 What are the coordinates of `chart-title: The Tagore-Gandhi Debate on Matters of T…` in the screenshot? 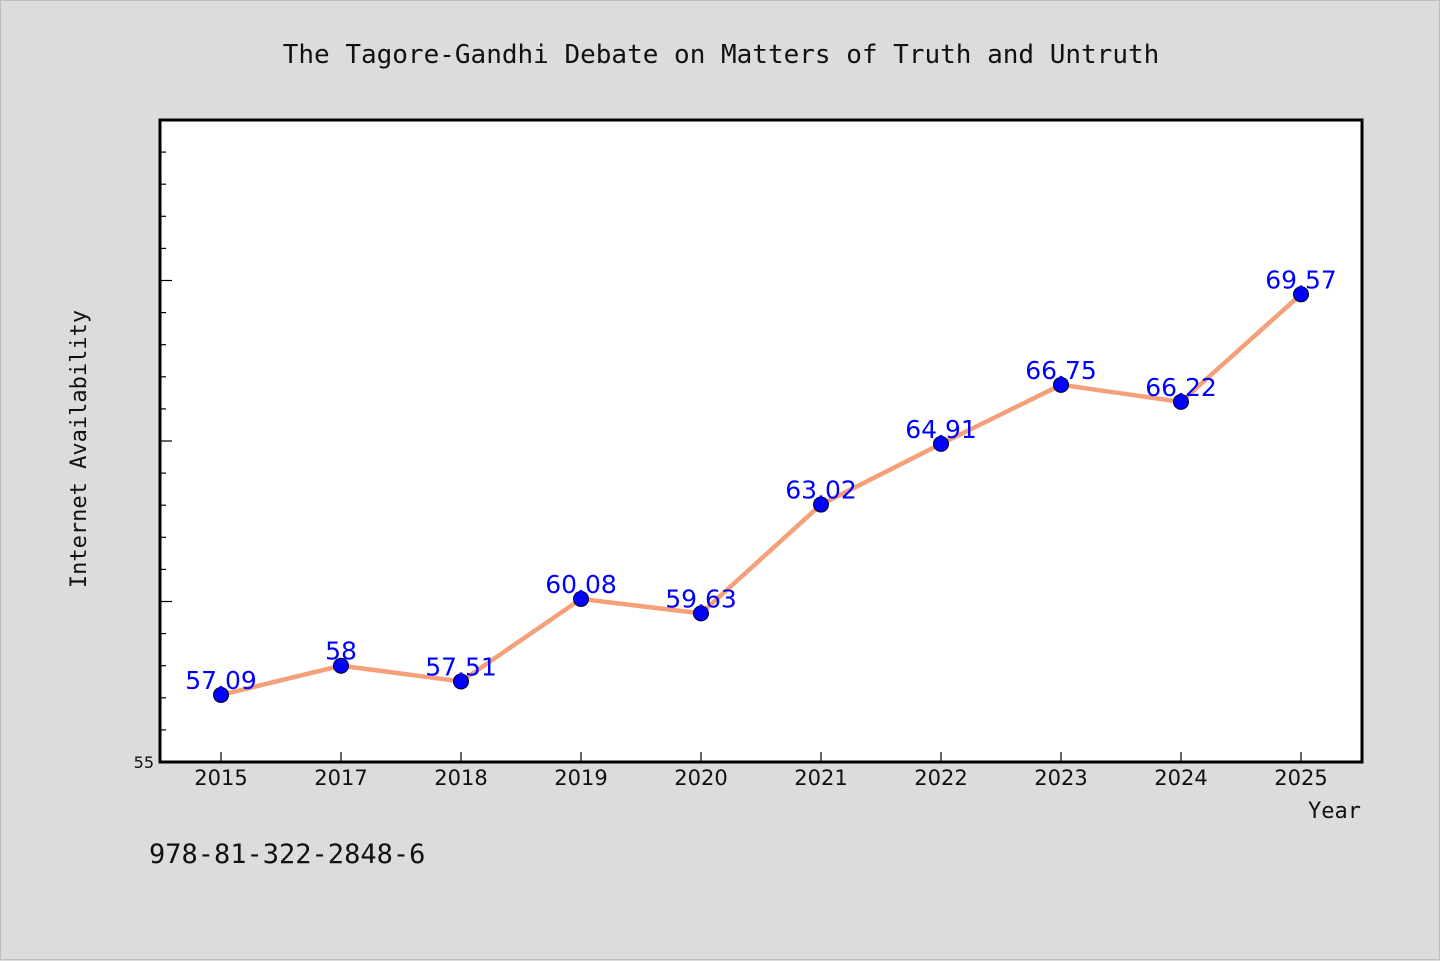 It's located at (721, 55).